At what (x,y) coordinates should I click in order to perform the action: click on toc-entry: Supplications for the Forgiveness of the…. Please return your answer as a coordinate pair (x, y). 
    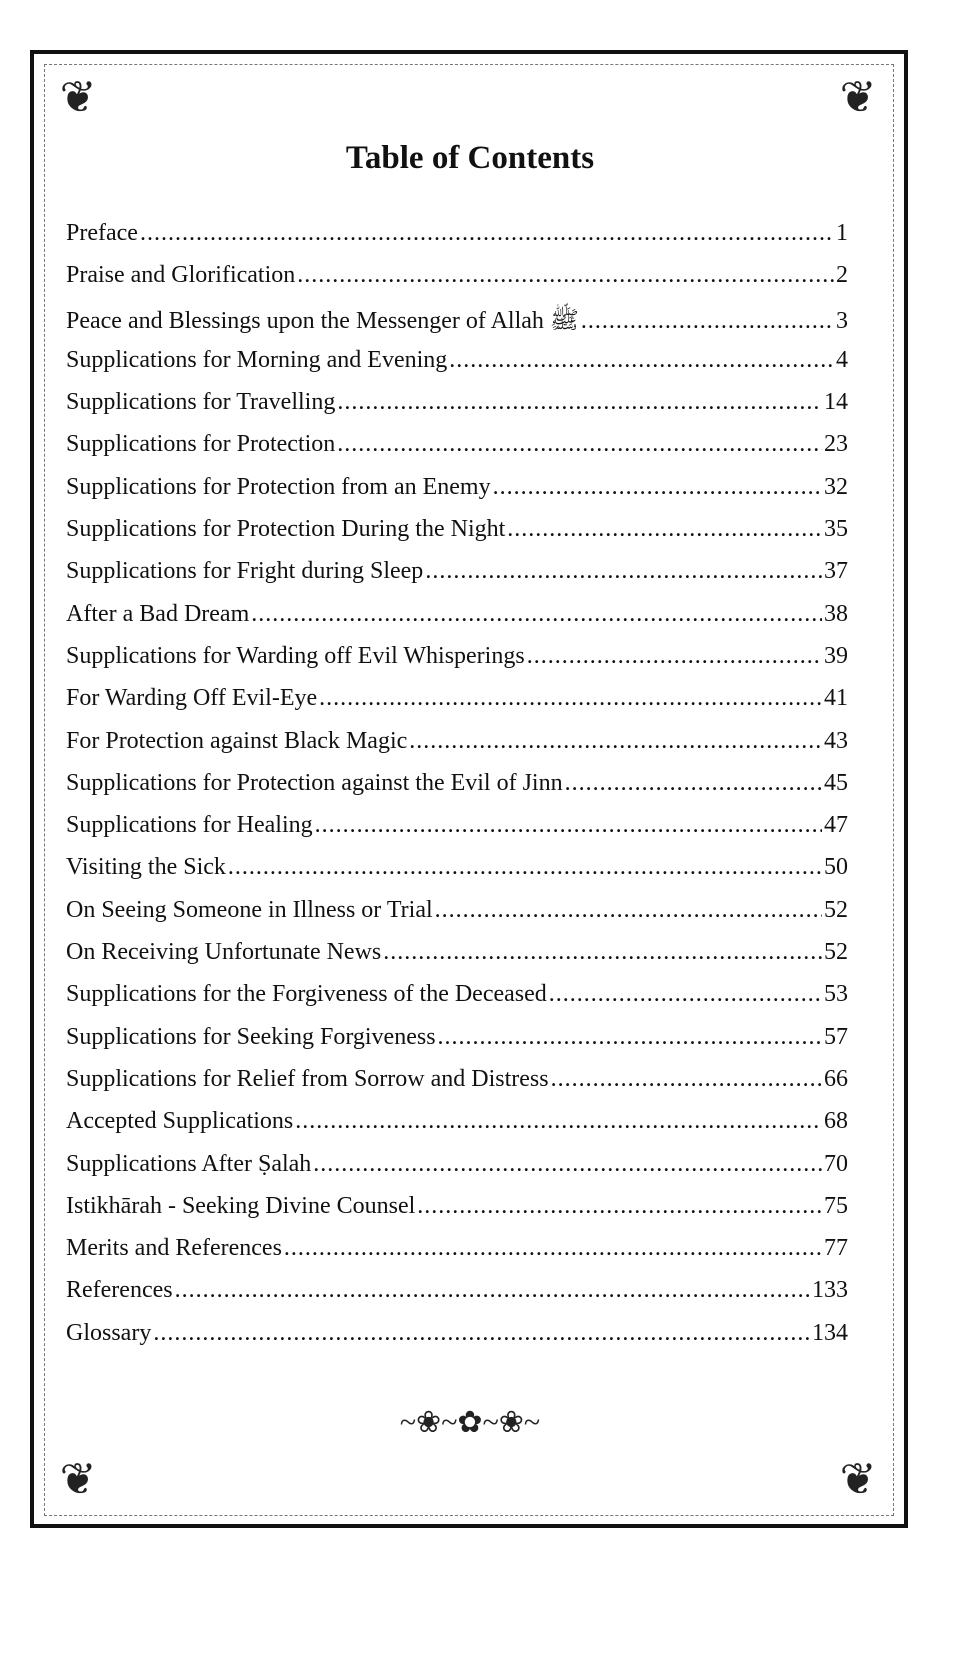
    Looking at the image, I should click on (457, 1002).